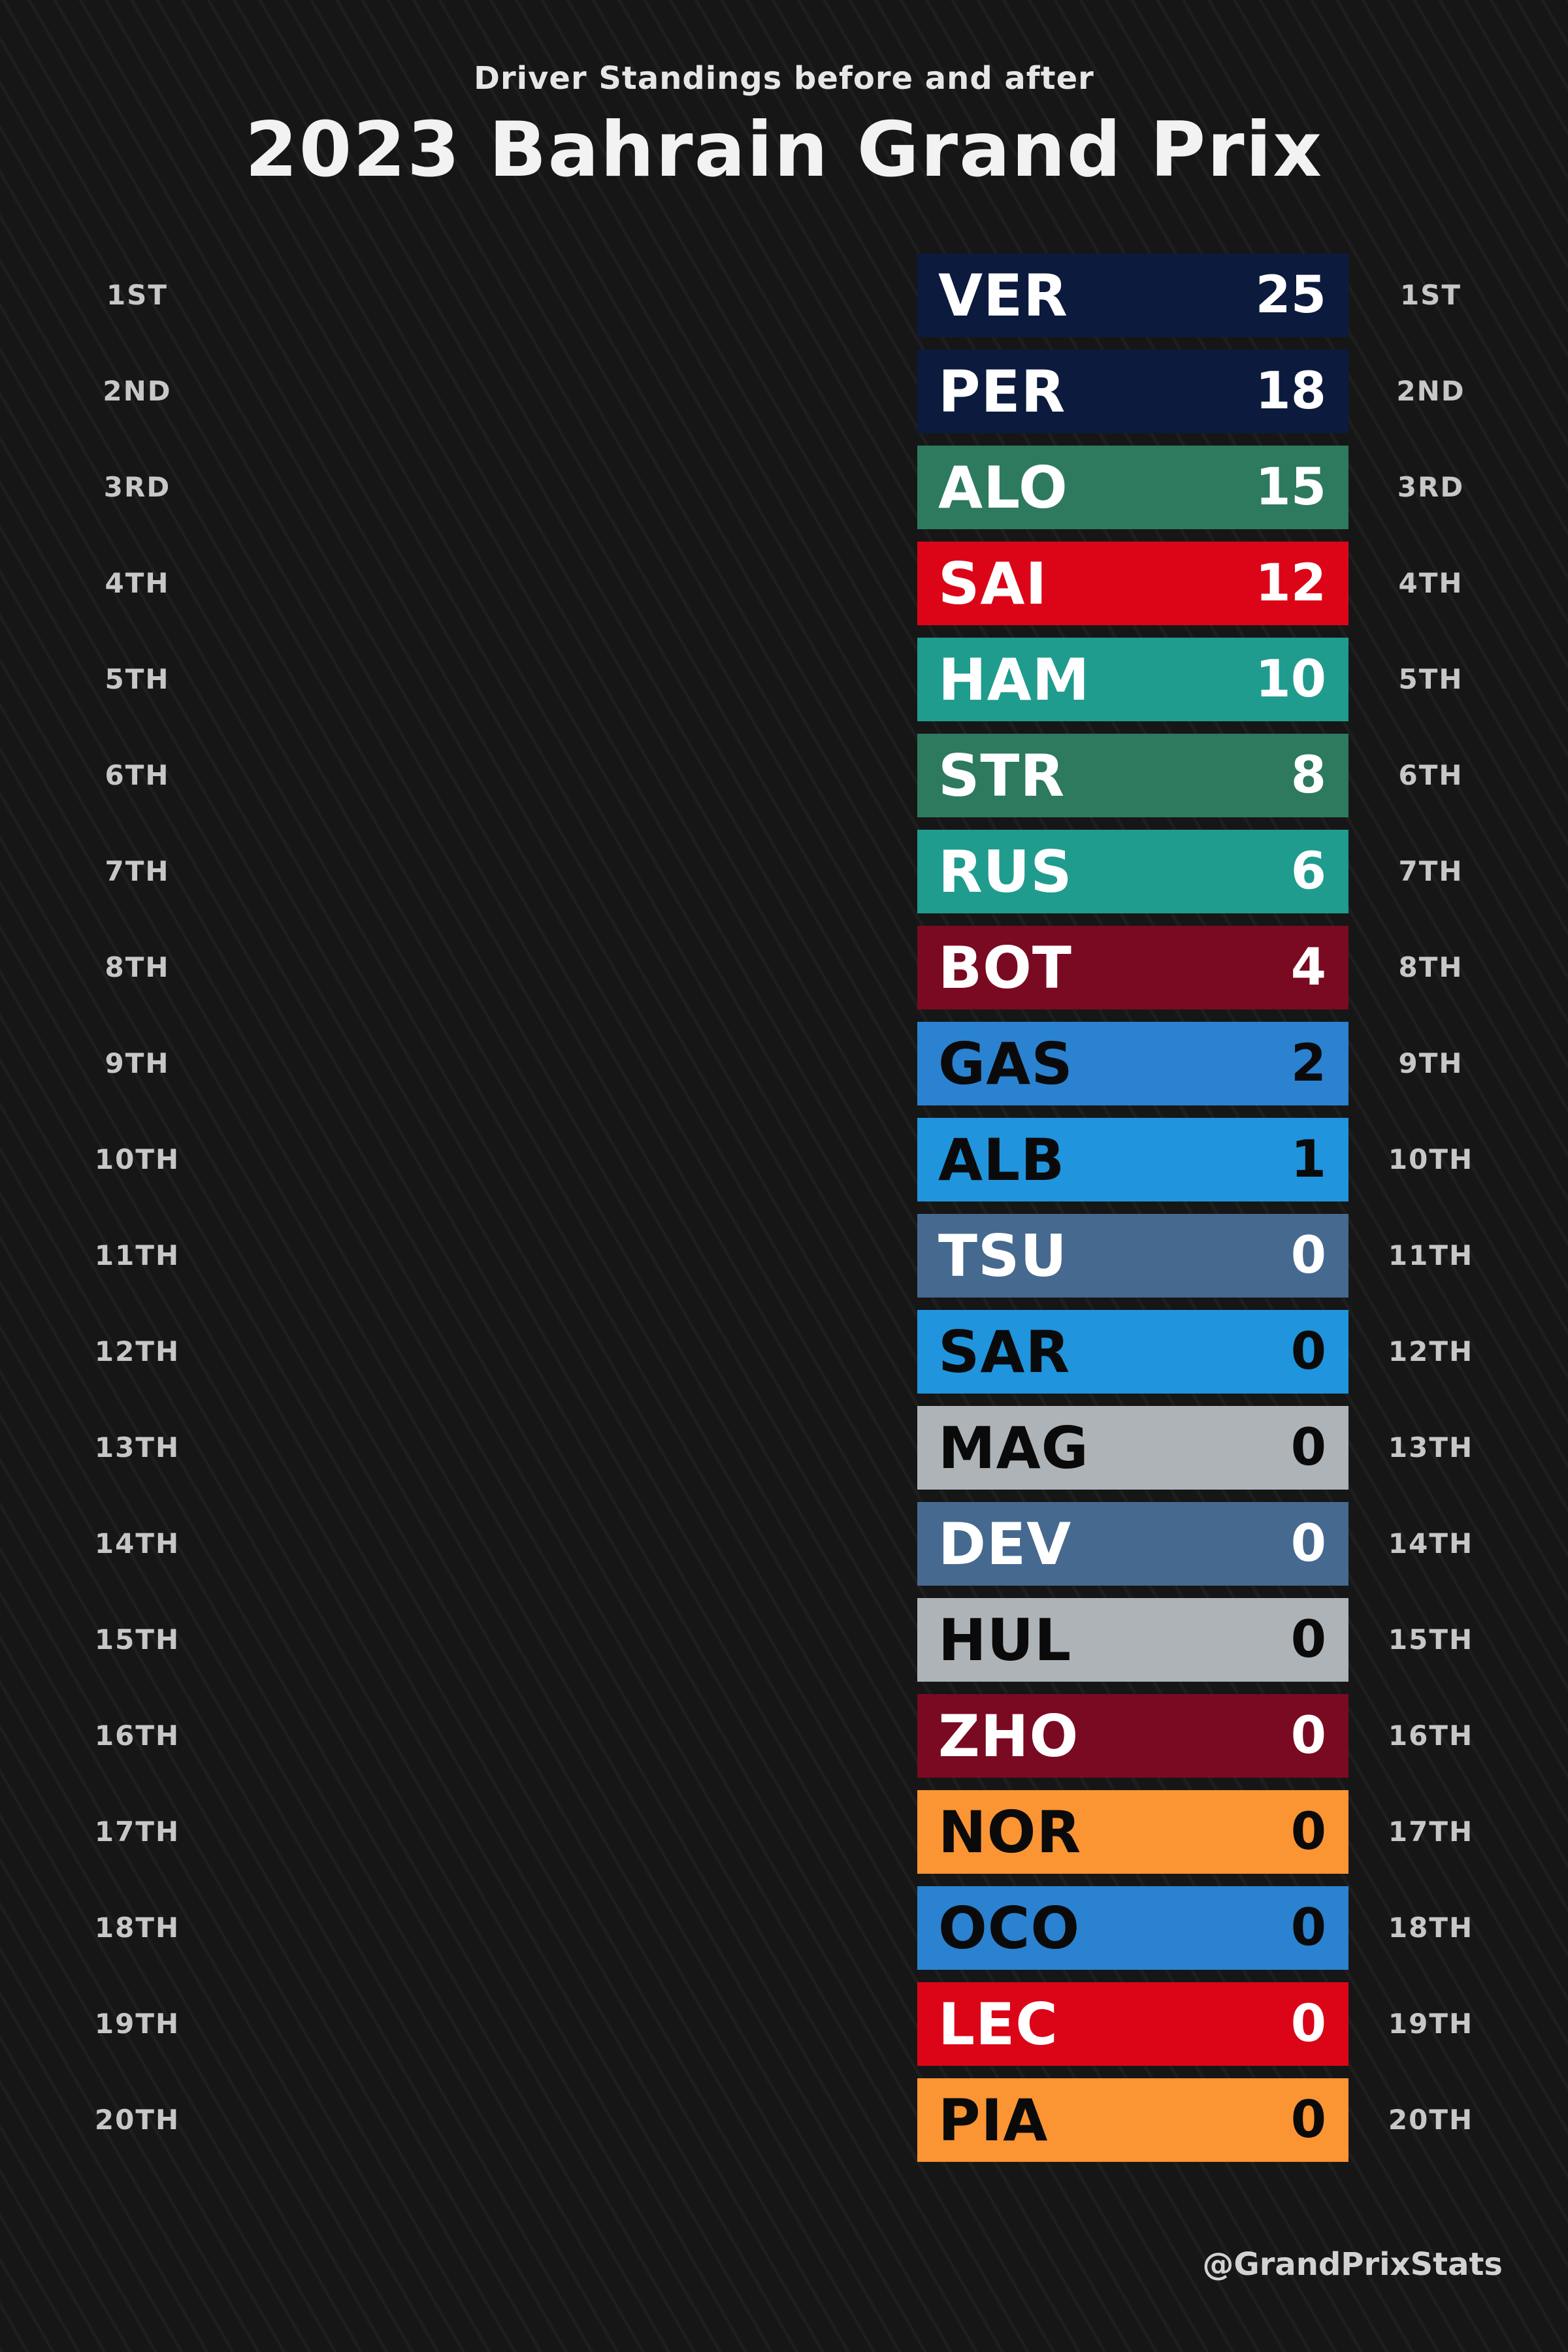 This screenshot has width=1568, height=2352. I want to click on driver-code: SAR, so click(1004, 1352).